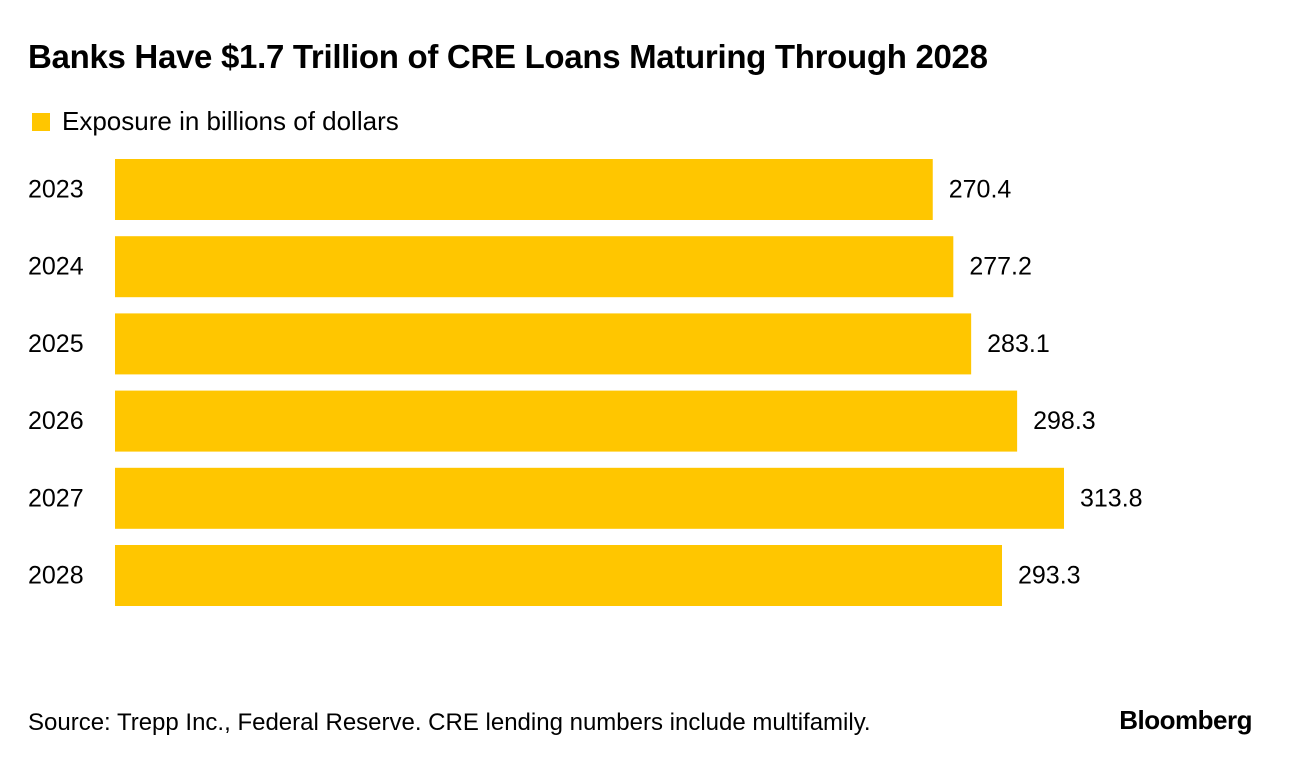 The image size is (1292, 766). I want to click on bar-2024, so click(534, 267).